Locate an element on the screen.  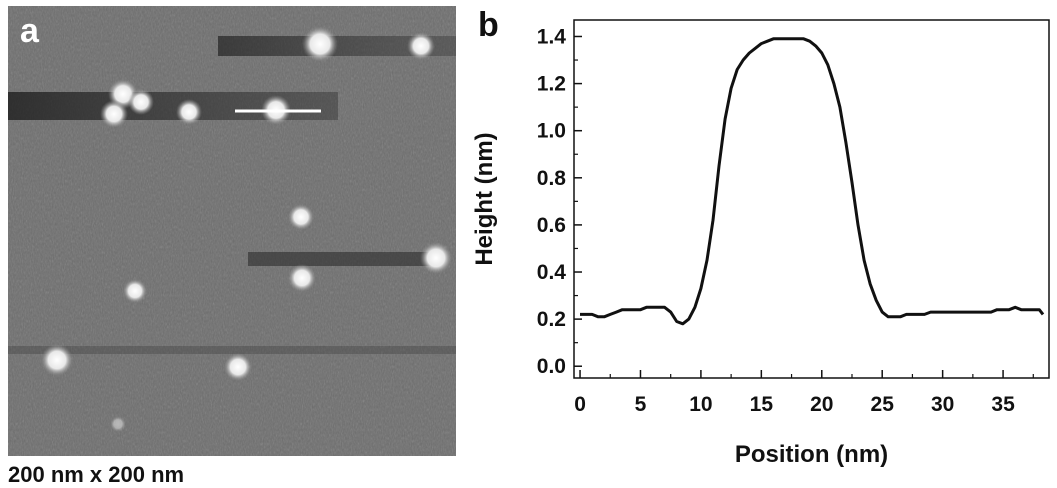
x-tick-label: 35 is located at coordinates (1003, 404).